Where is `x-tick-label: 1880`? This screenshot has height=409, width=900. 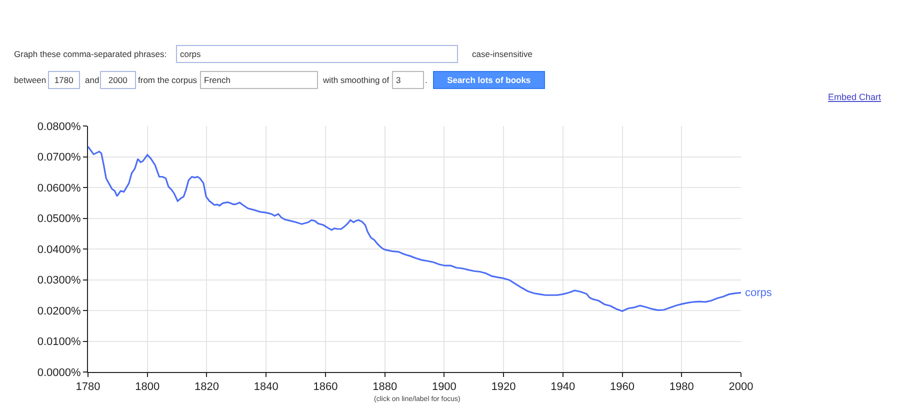 x-tick-label: 1880 is located at coordinates (385, 387).